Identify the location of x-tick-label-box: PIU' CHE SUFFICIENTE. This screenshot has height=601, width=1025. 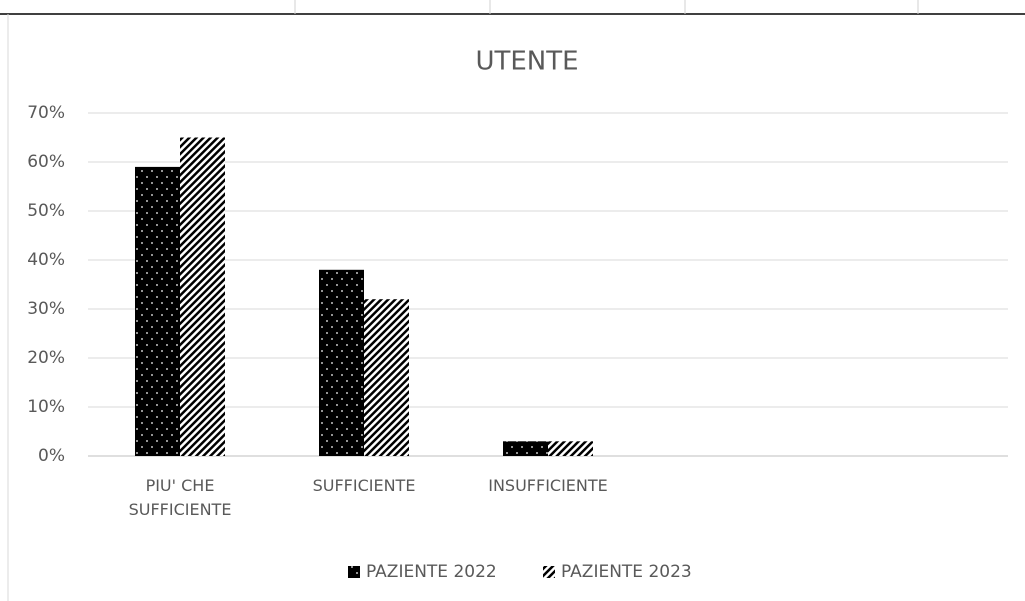
(180, 497).